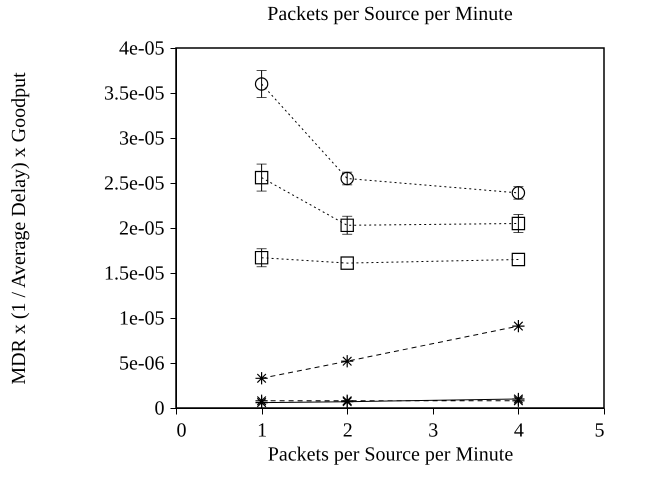  Describe the element at coordinates (141, 139) in the screenshot. I see `y-tick-label: 3e-05` at that location.